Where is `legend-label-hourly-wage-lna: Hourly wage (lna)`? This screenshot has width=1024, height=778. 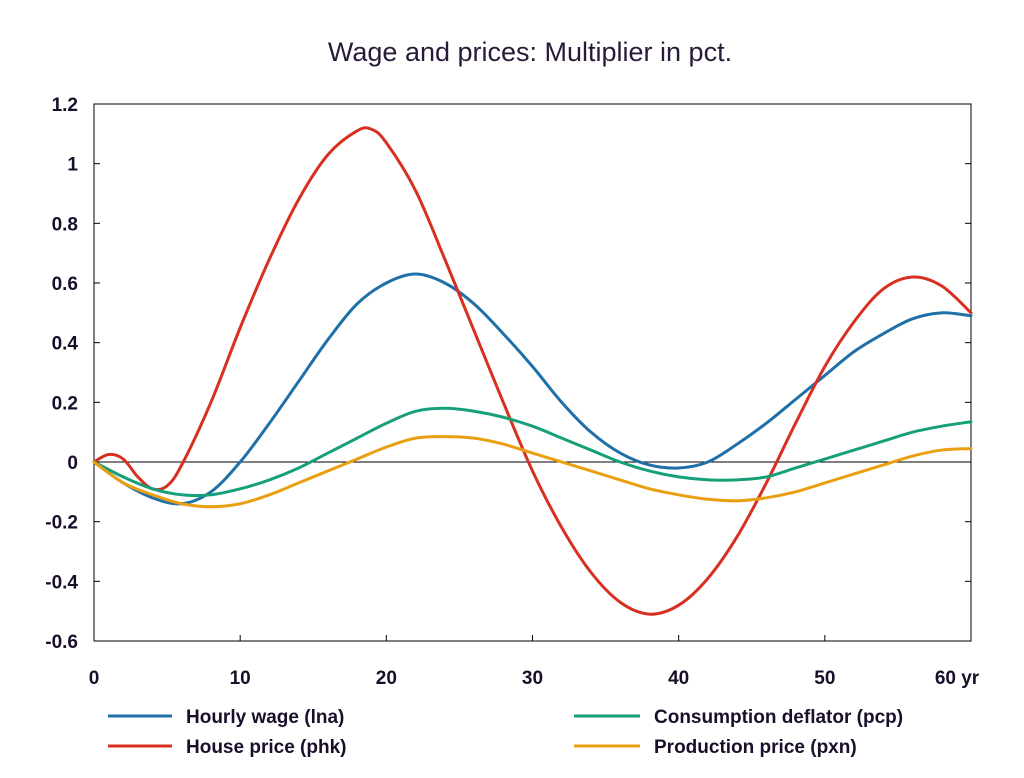 legend-label-hourly-wage-lna: Hourly wage (lna) is located at coordinates (265, 717).